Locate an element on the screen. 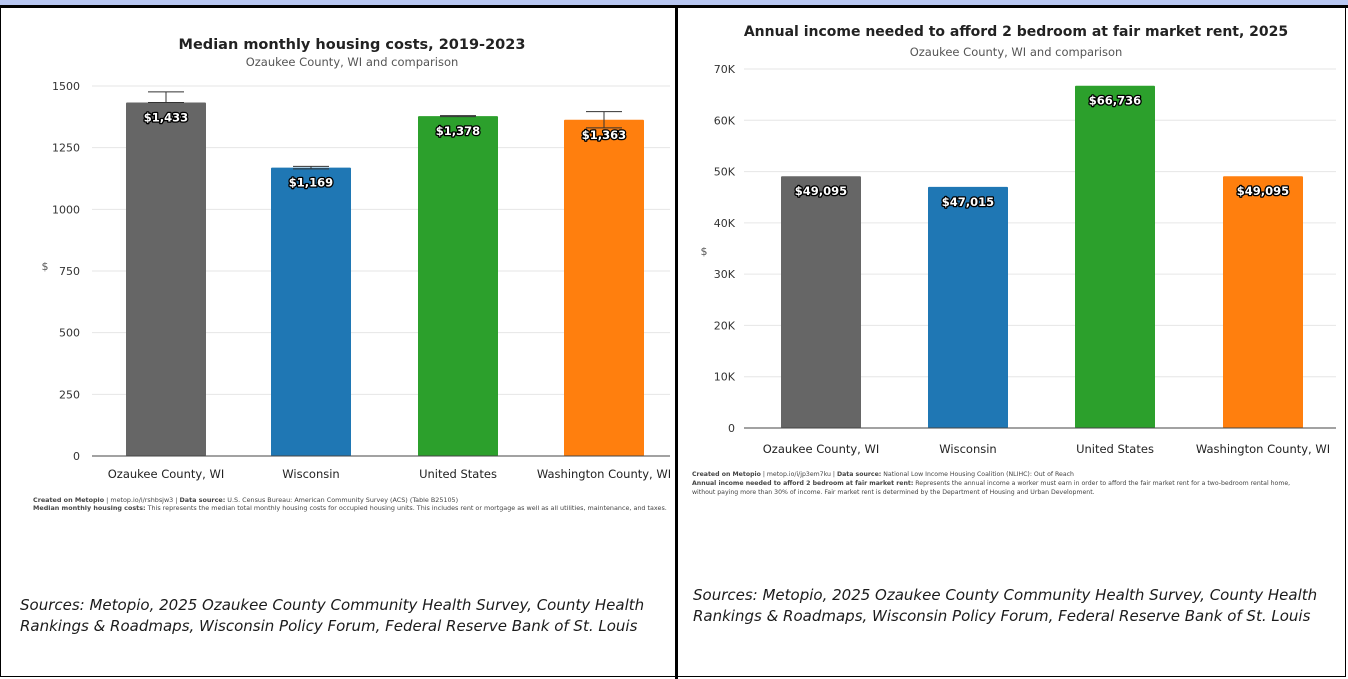 This screenshot has width=1348, height=679. y-tick-label: 20K is located at coordinates (725, 325).